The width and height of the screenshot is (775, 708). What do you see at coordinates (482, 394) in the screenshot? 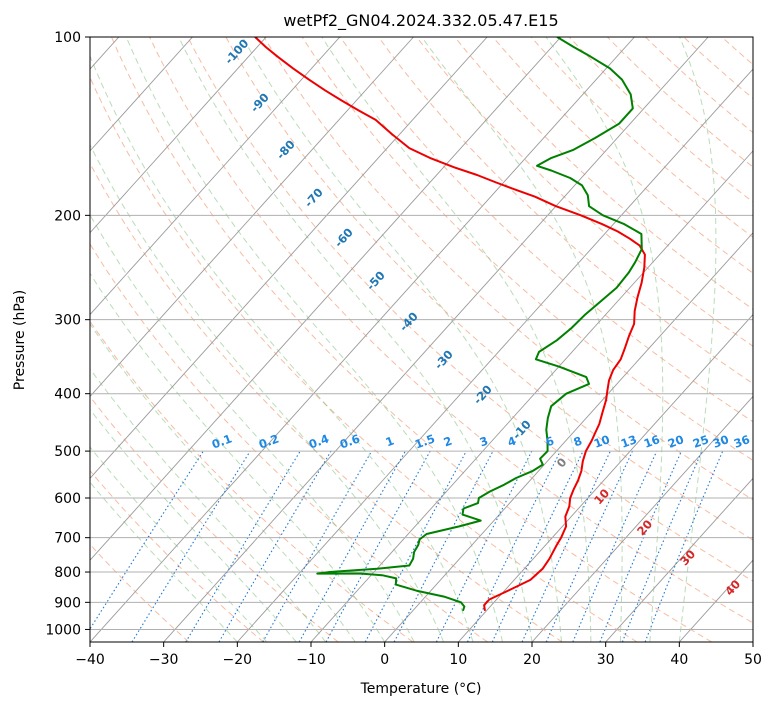
I see `isotherm-label: -20` at bounding box center [482, 394].